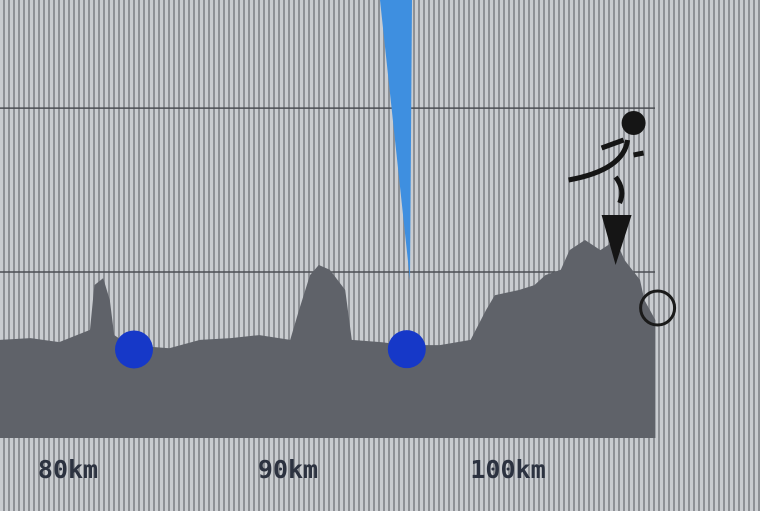 This screenshot has width=760, height=511. I want to click on end-circle, so click(658, 308).